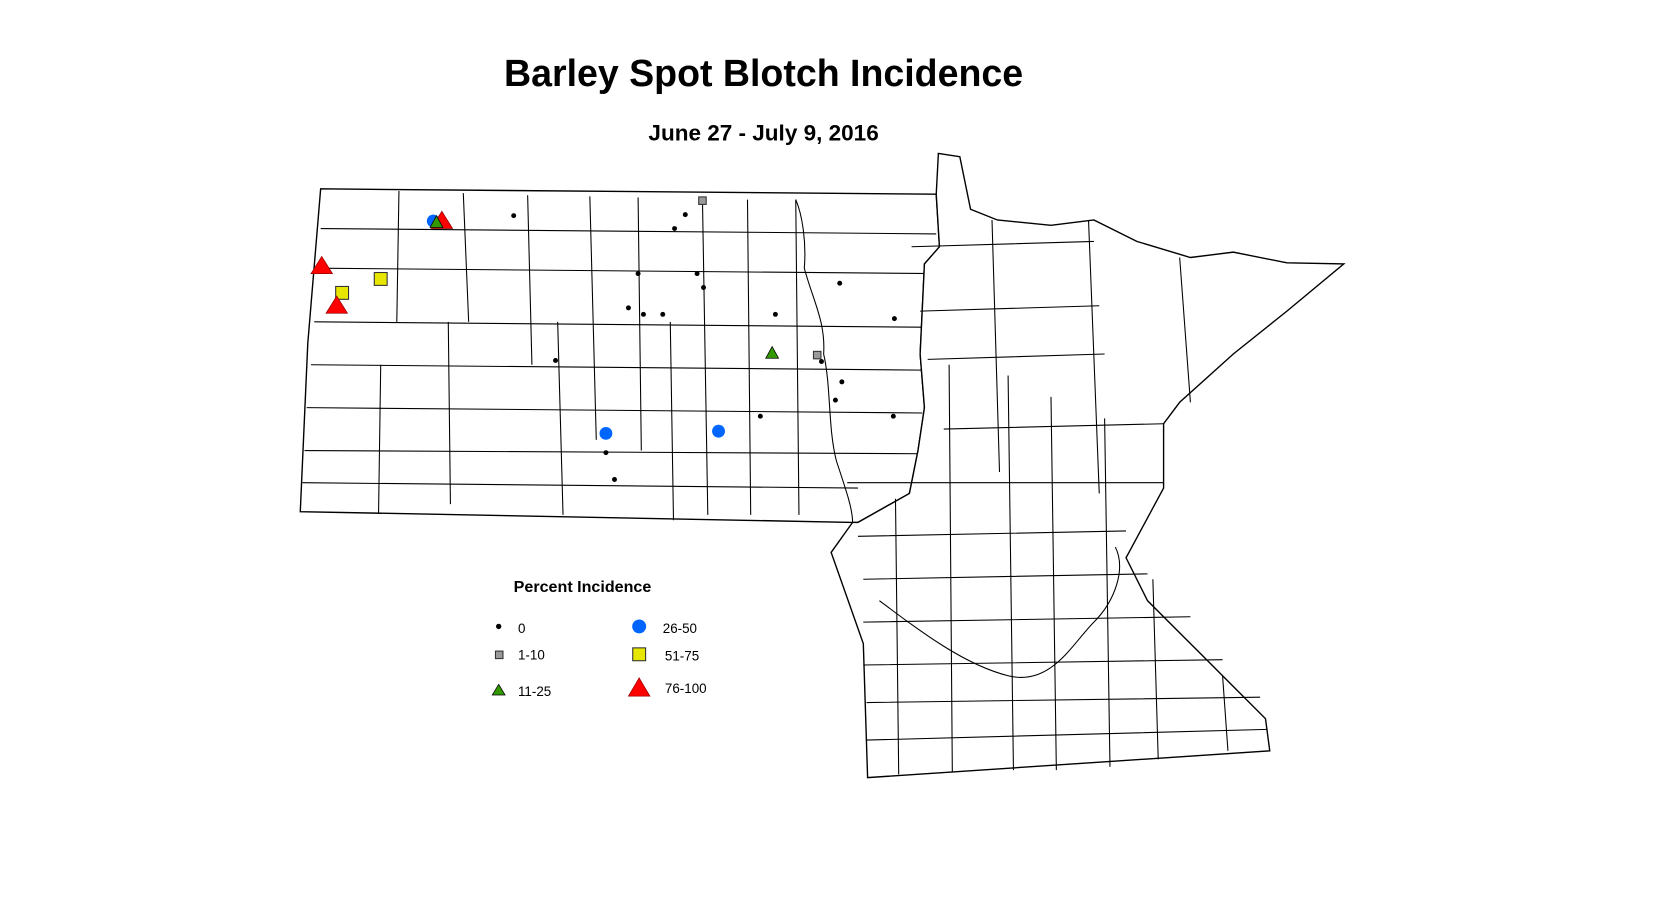 Image resolution: width=1673 pixels, height=900 pixels. Describe the element at coordinates (603, 339) in the screenshot. I see `observation-points` at that location.